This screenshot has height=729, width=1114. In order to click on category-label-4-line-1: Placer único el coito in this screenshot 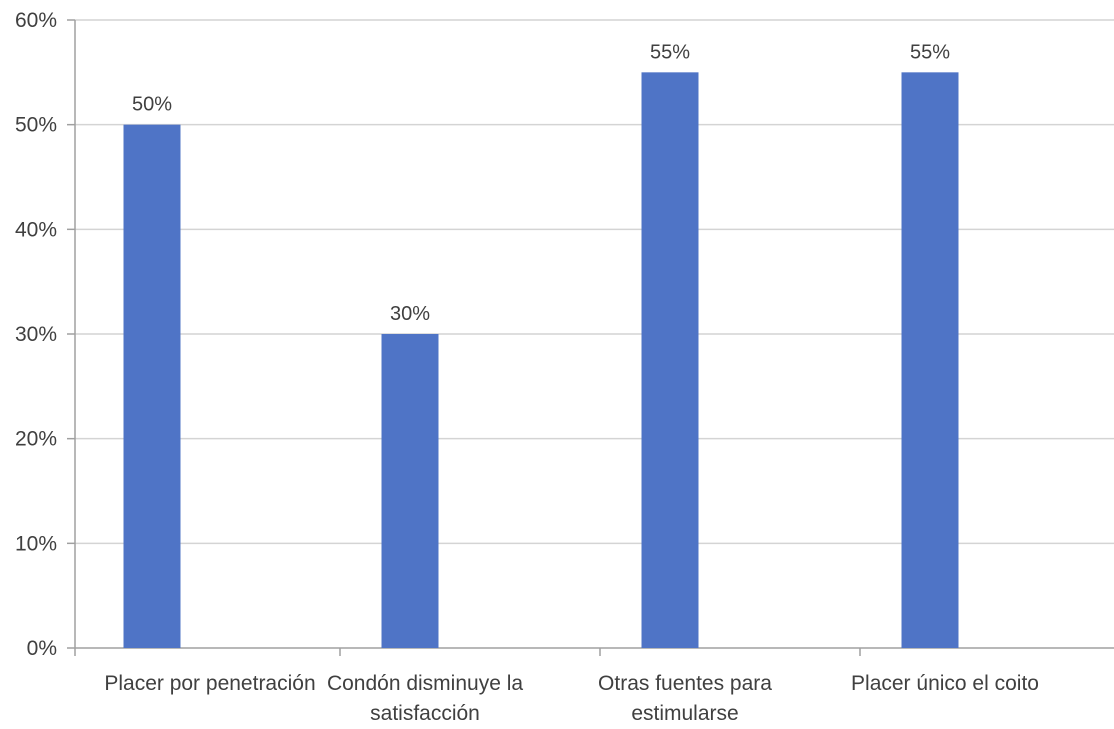, I will do `click(945, 683)`.